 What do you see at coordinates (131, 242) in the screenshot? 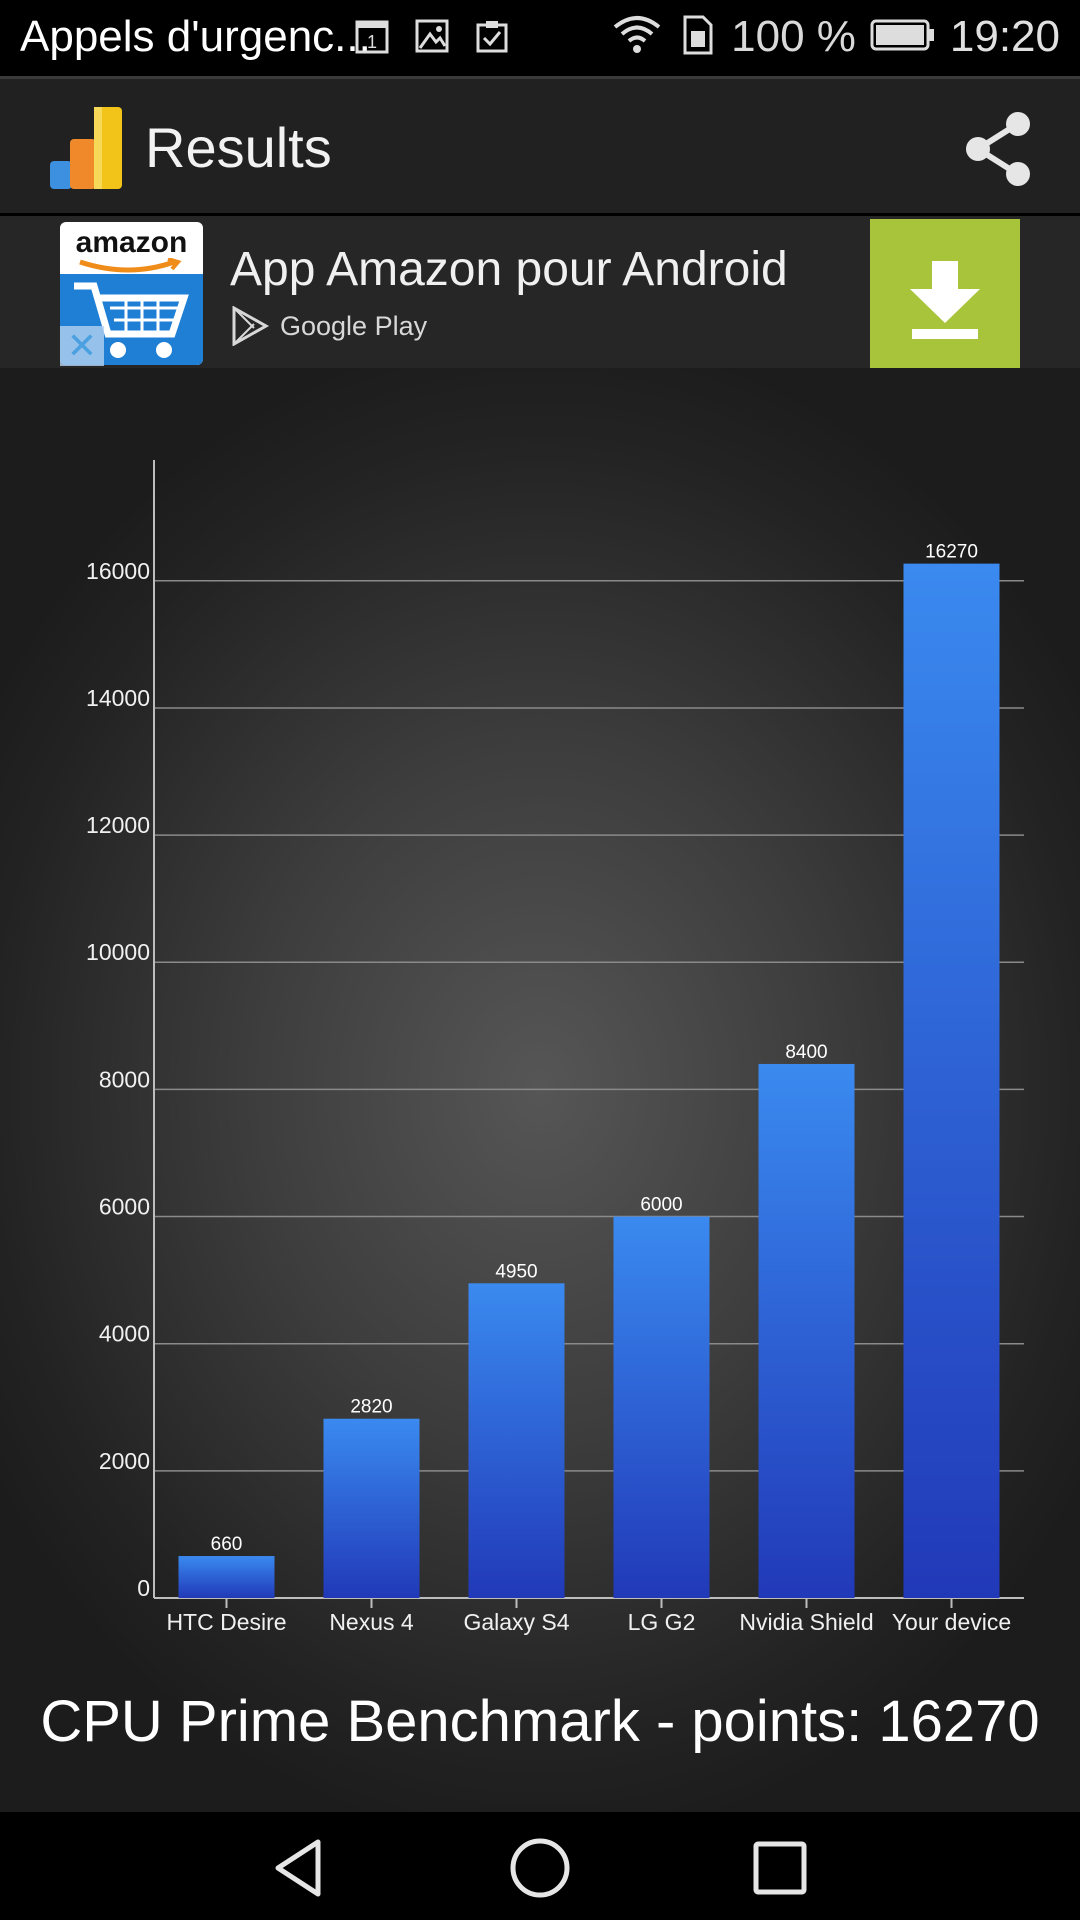
I see `amazon-logo-text: amazon` at bounding box center [131, 242].